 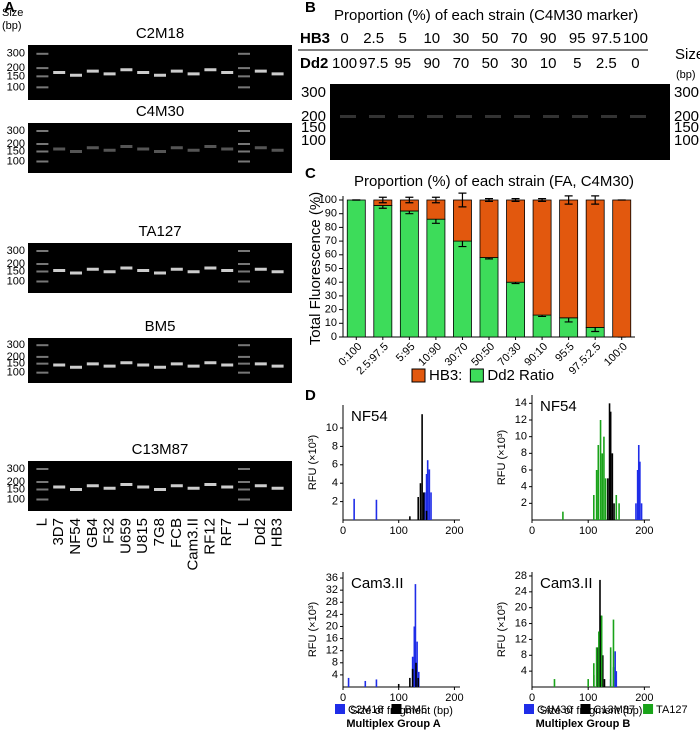 What do you see at coordinates (686, 127) in the screenshot?
I see `ladder-label: 150` at bounding box center [686, 127].